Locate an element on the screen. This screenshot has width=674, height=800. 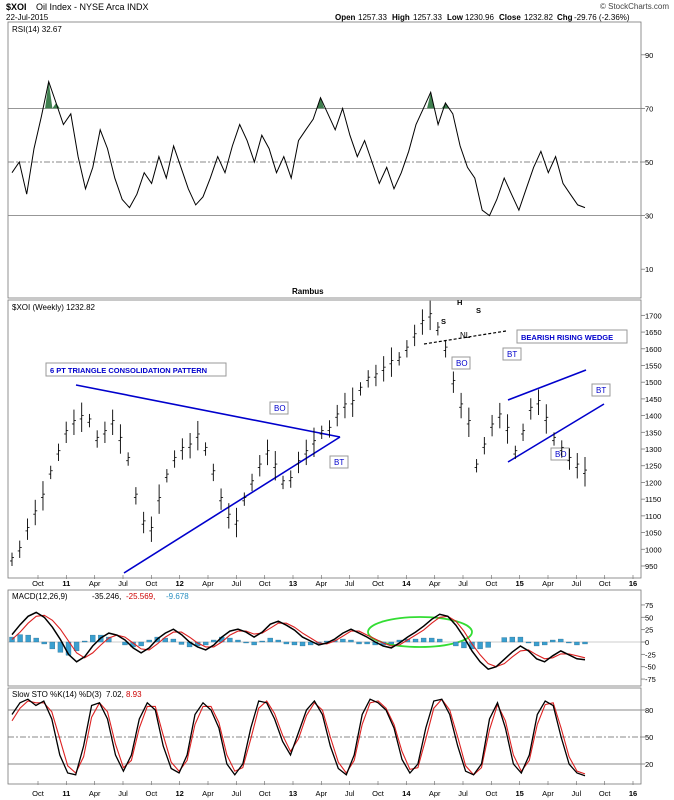
bt-label-2: BT is located at coordinates (512, 354).